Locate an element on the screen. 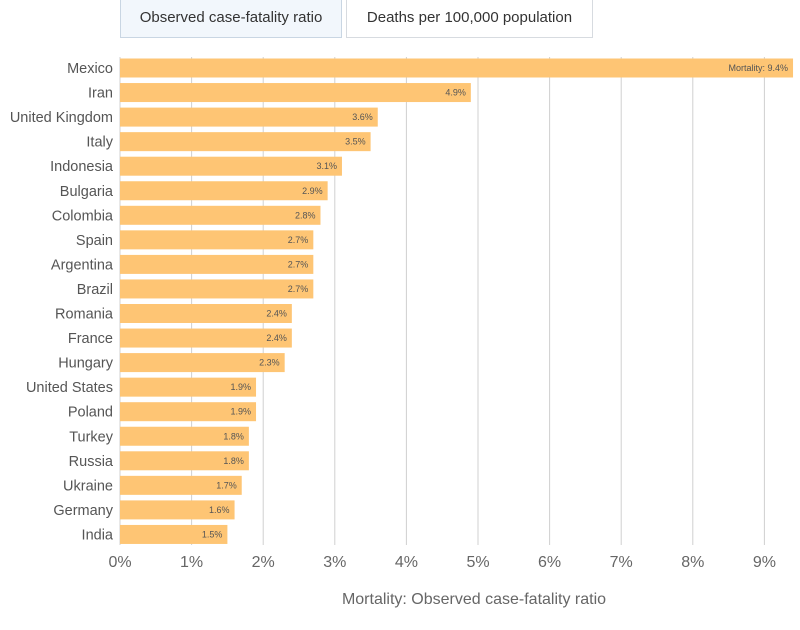 The image size is (800, 630). tab-observed-case-fatality: Observed case-fatality ratio is located at coordinates (231, 19).